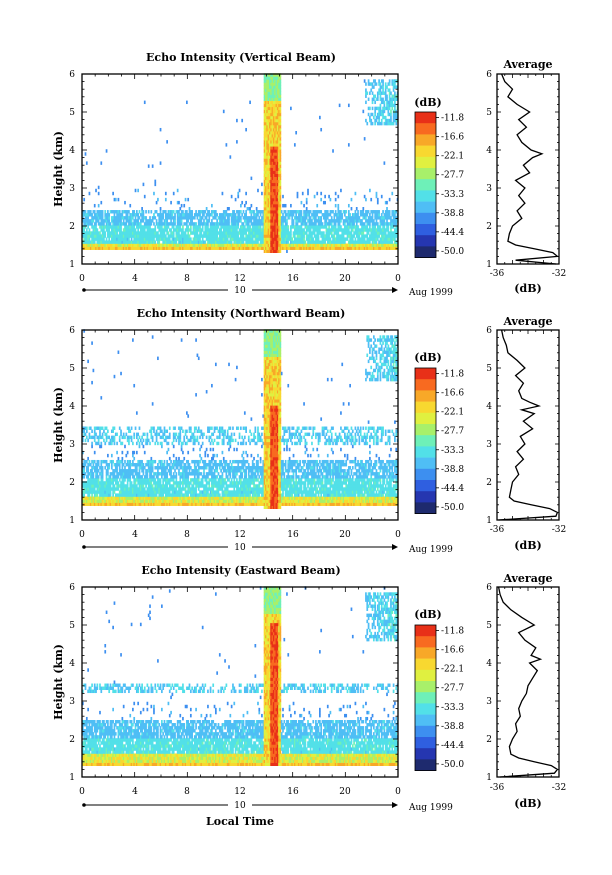 Image resolution: width=612 pixels, height=875 pixels. What do you see at coordinates (425, 162) in the screenshot?
I see `colorbar-swatch` at bounding box center [425, 162].